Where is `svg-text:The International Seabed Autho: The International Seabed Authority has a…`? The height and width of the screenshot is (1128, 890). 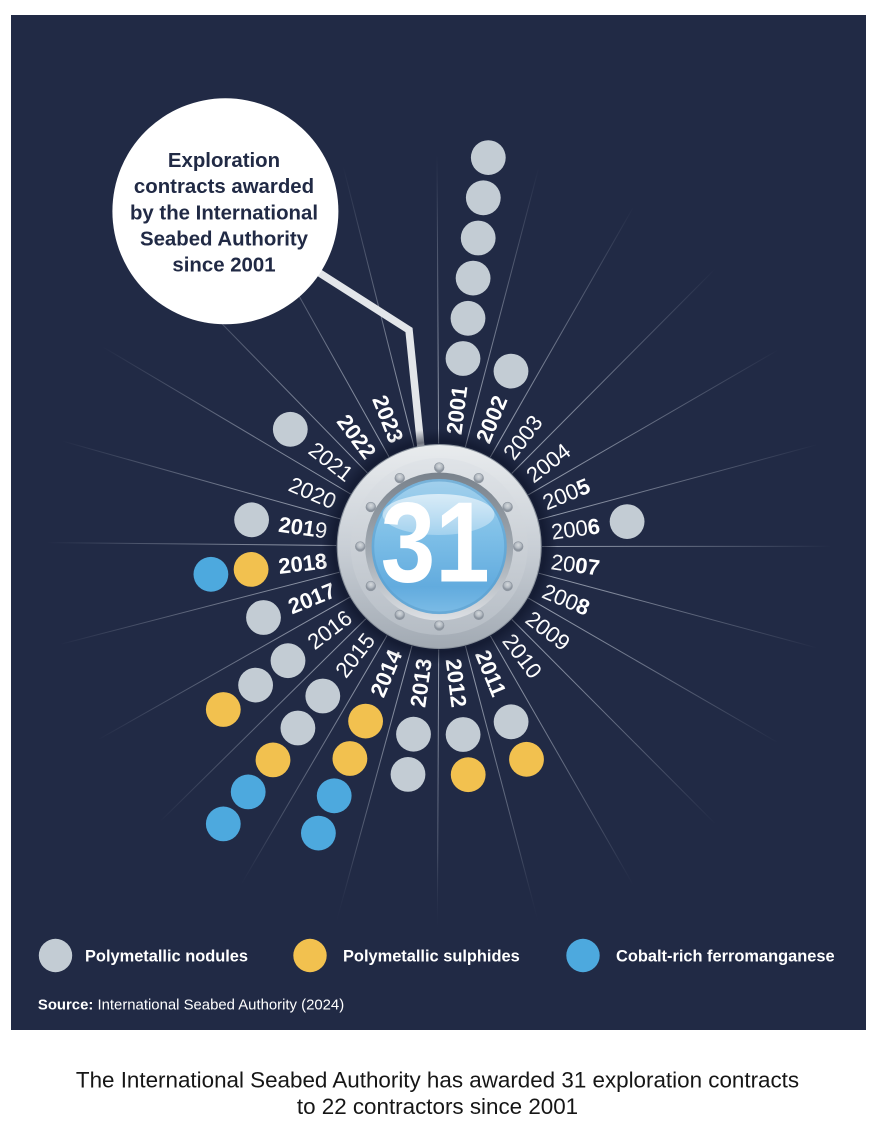 svg-text:The International Seabed Autho: The International Seabed Authority has a… is located at coordinates (437, 1080).